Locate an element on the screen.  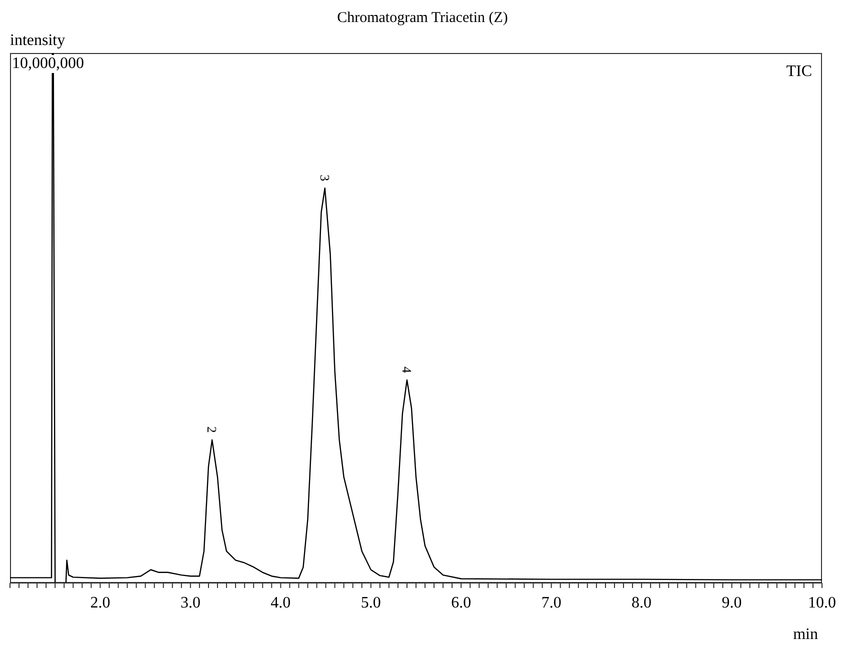
x-tick-label: 10.0 is located at coordinates (822, 603).